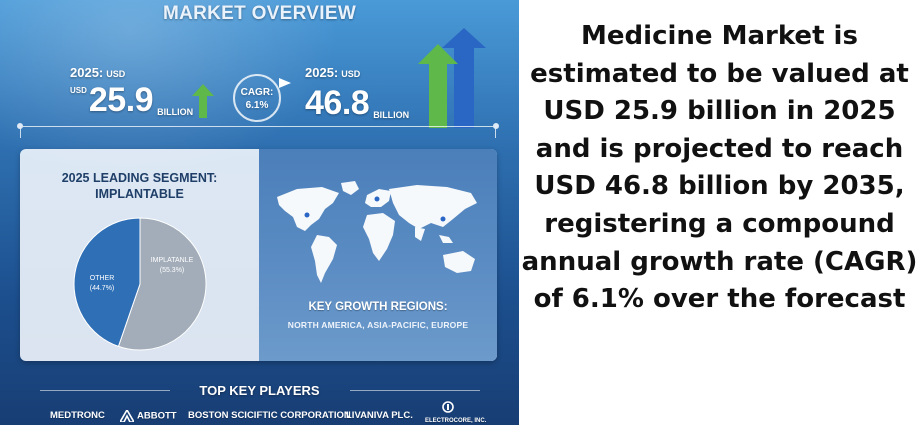 Image resolution: width=920 pixels, height=425 pixels. I want to click on start-value-block: 2025: USD USD 25.9 BILLION, so click(131, 90).